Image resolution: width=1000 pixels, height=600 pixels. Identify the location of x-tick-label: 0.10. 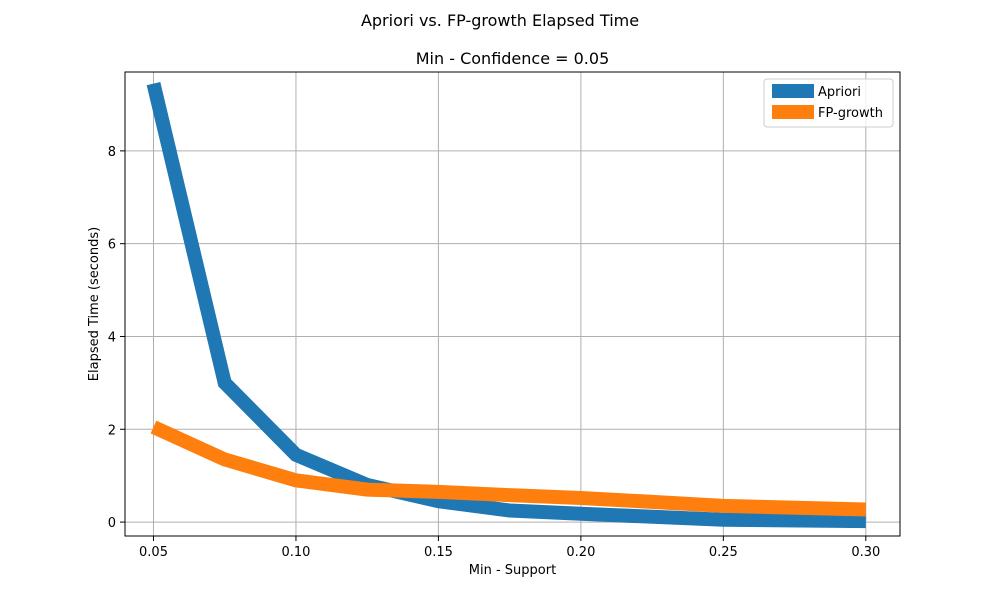
(295, 552).